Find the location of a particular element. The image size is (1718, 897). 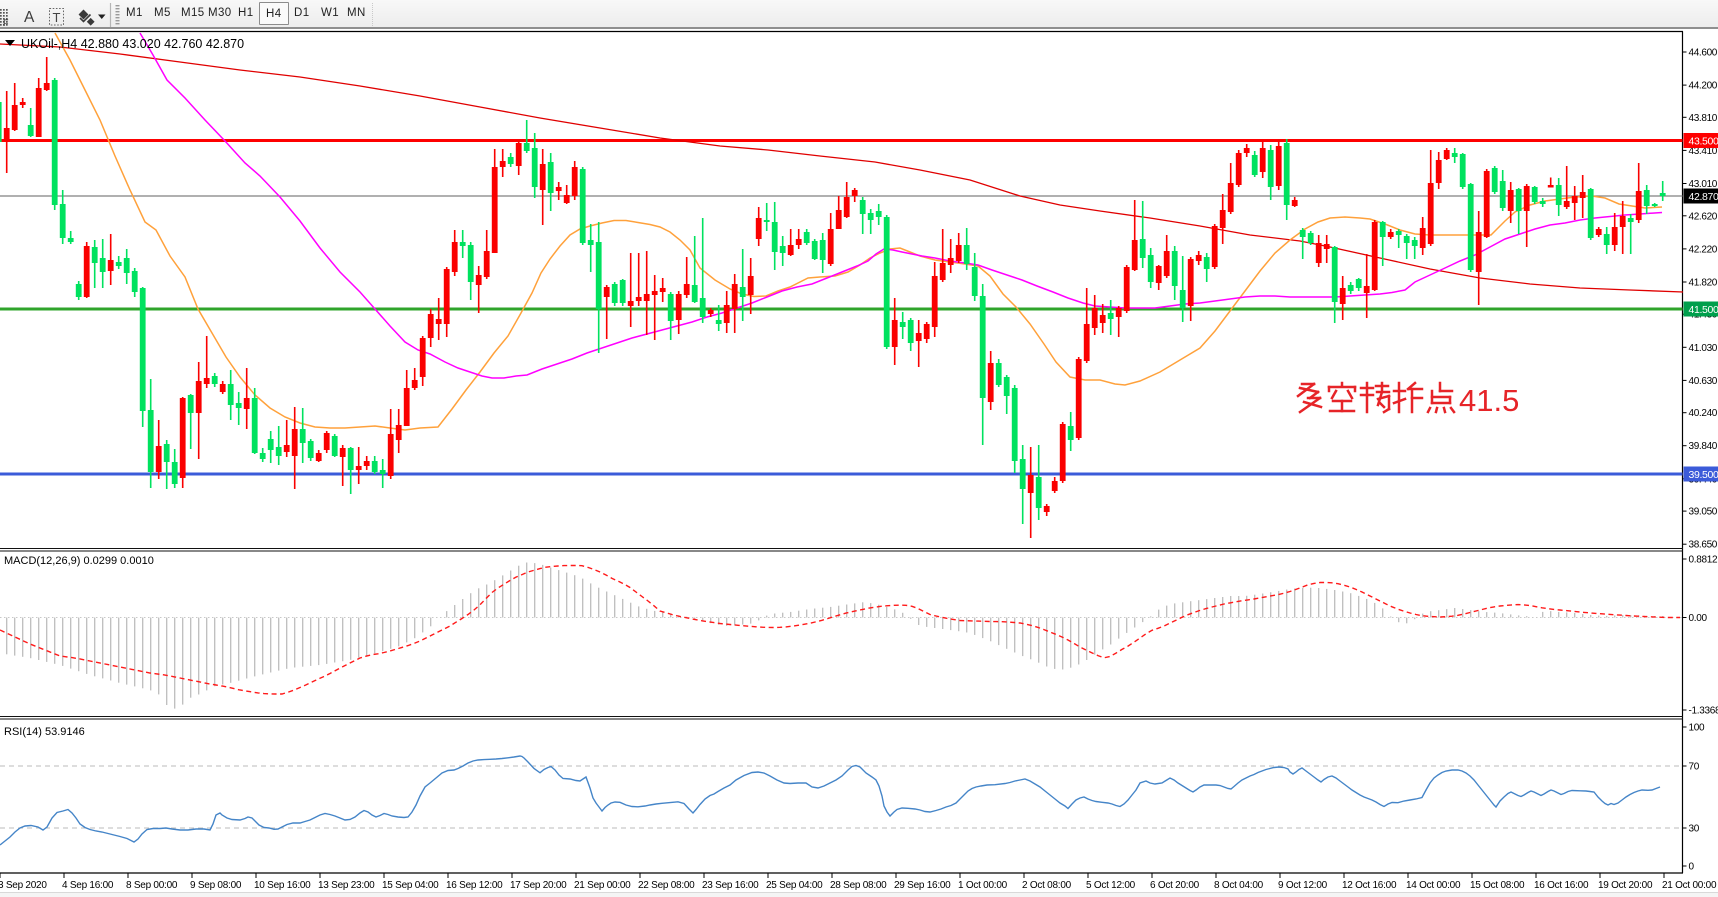

svg-text: 100 is located at coordinates (1697, 728).